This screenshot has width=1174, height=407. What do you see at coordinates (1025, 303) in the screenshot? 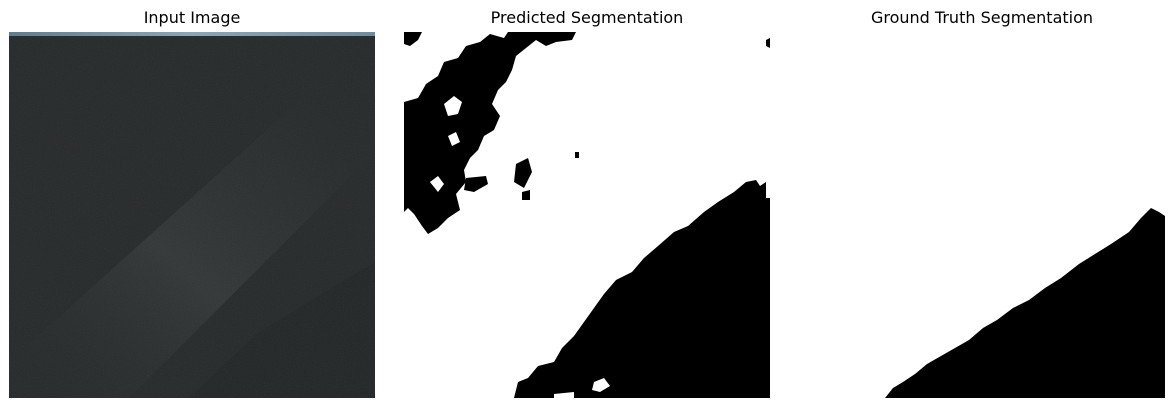
I see `gt-lower-right-region` at bounding box center [1025, 303].